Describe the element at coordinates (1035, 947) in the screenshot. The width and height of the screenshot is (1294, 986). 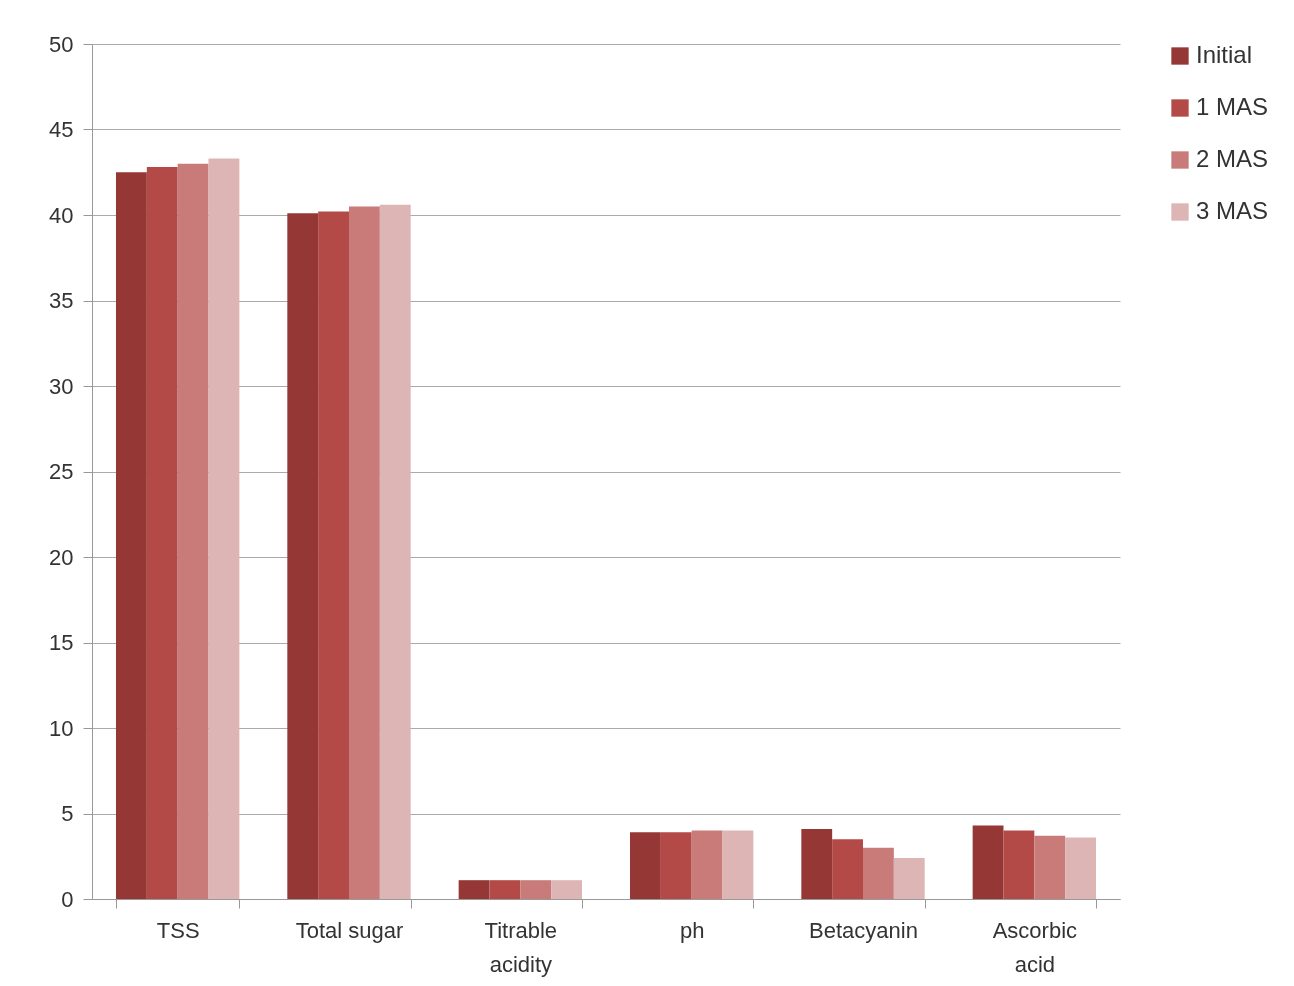
I see `x-tick-label: Ascorbic acid` at that location.